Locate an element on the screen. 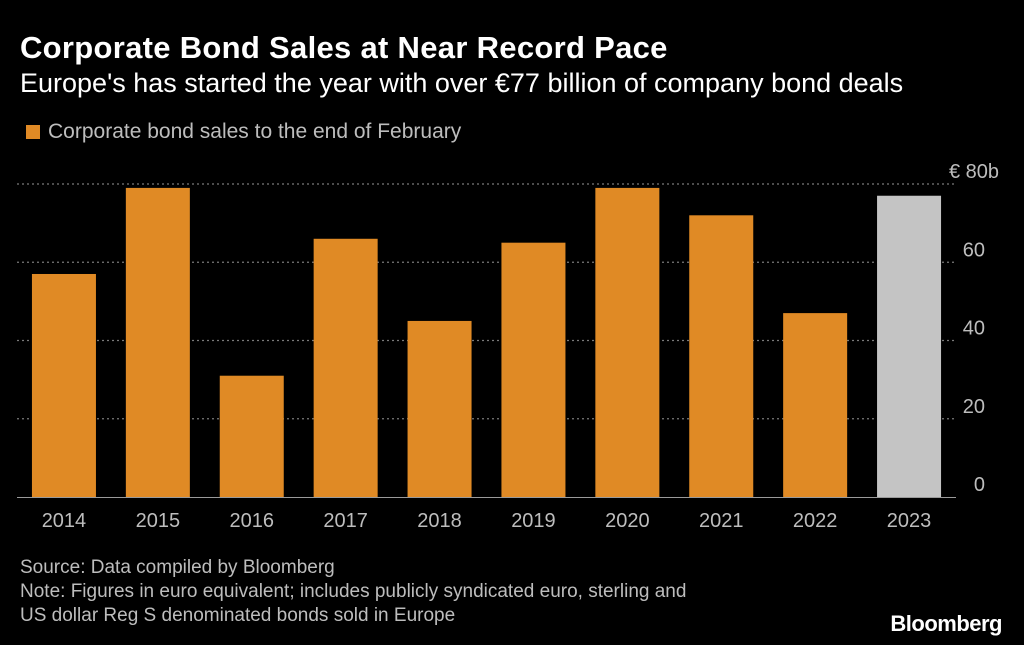 The width and height of the screenshot is (1024, 645). bar-2019 is located at coordinates (533, 369).